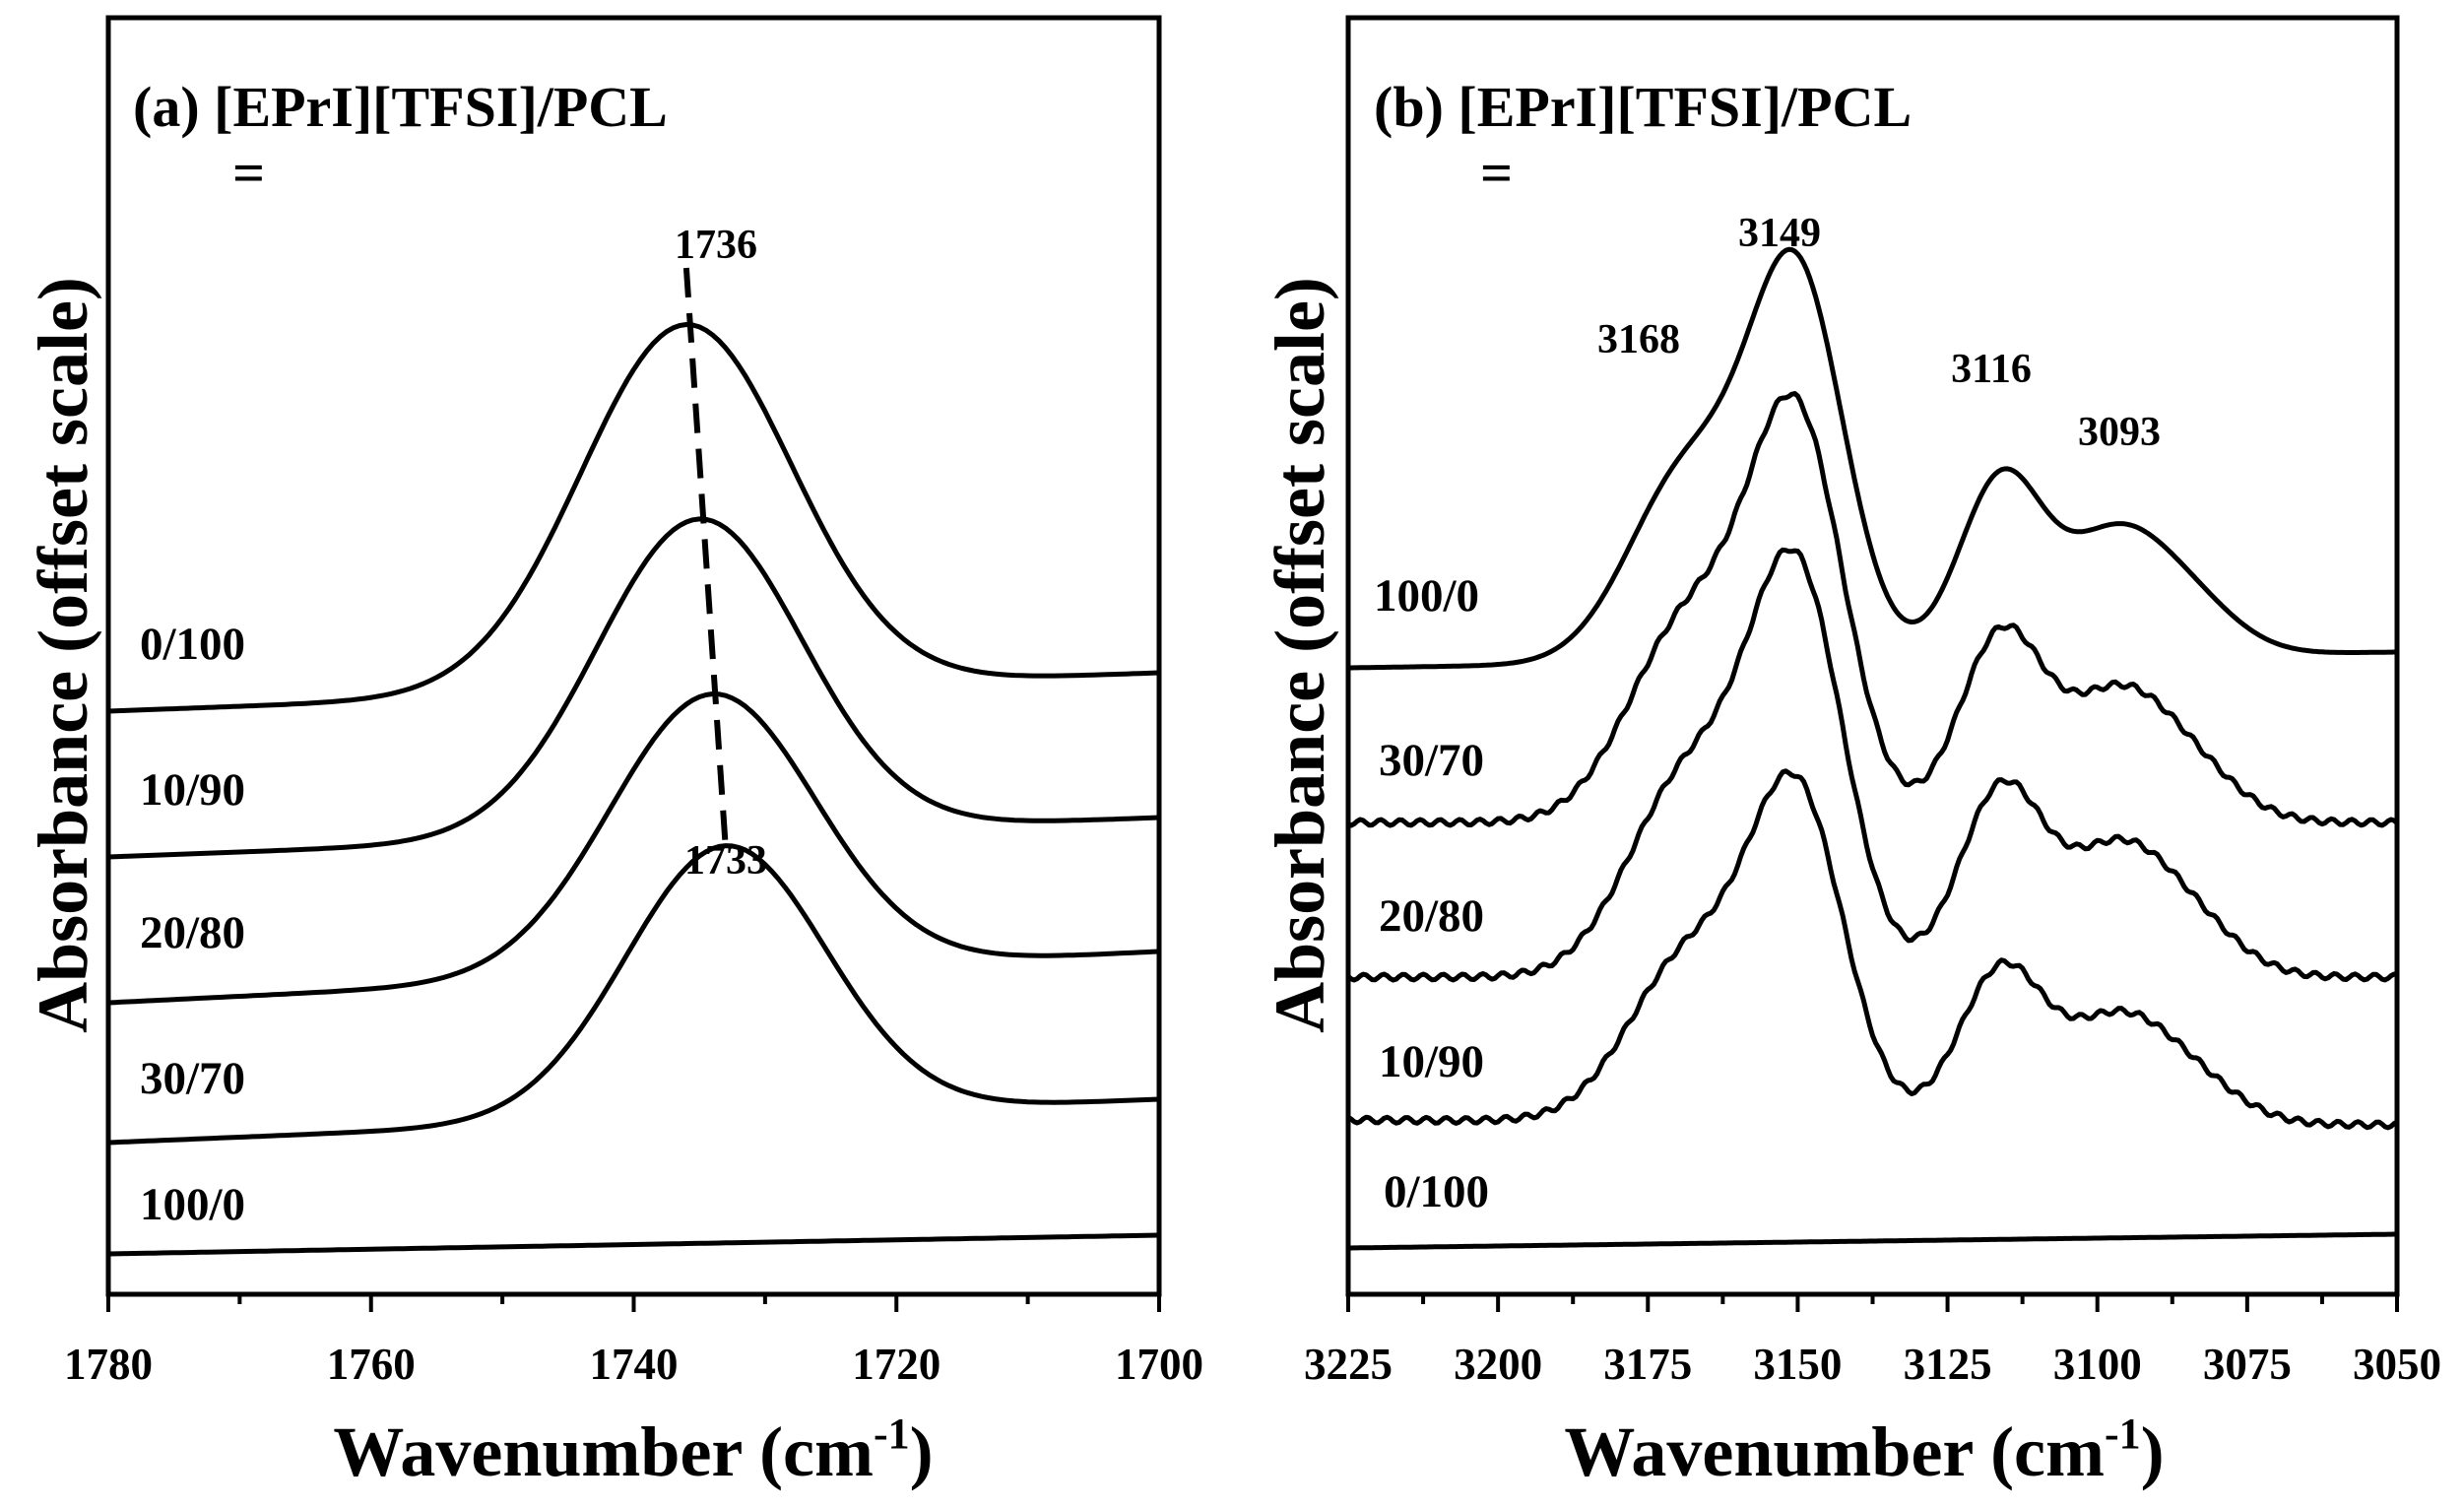 The width and height of the screenshot is (2464, 1509). Describe the element at coordinates (1834, 1452) in the screenshot. I see `panel-b-x-axis-title-main: Wavenumber (cm` at that location.